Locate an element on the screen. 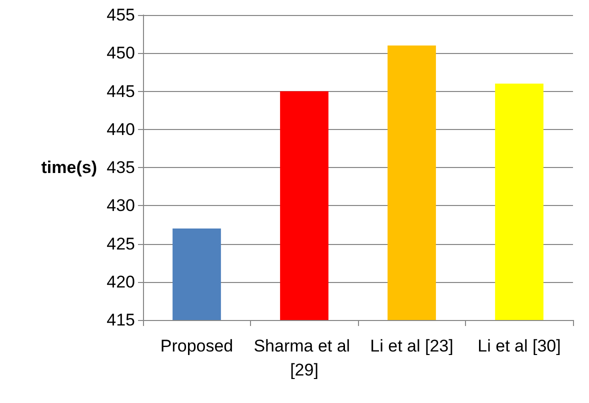 Image resolution: width=589 pixels, height=403 pixels. x-tick-label: Li et al [23] is located at coordinates (412, 346).